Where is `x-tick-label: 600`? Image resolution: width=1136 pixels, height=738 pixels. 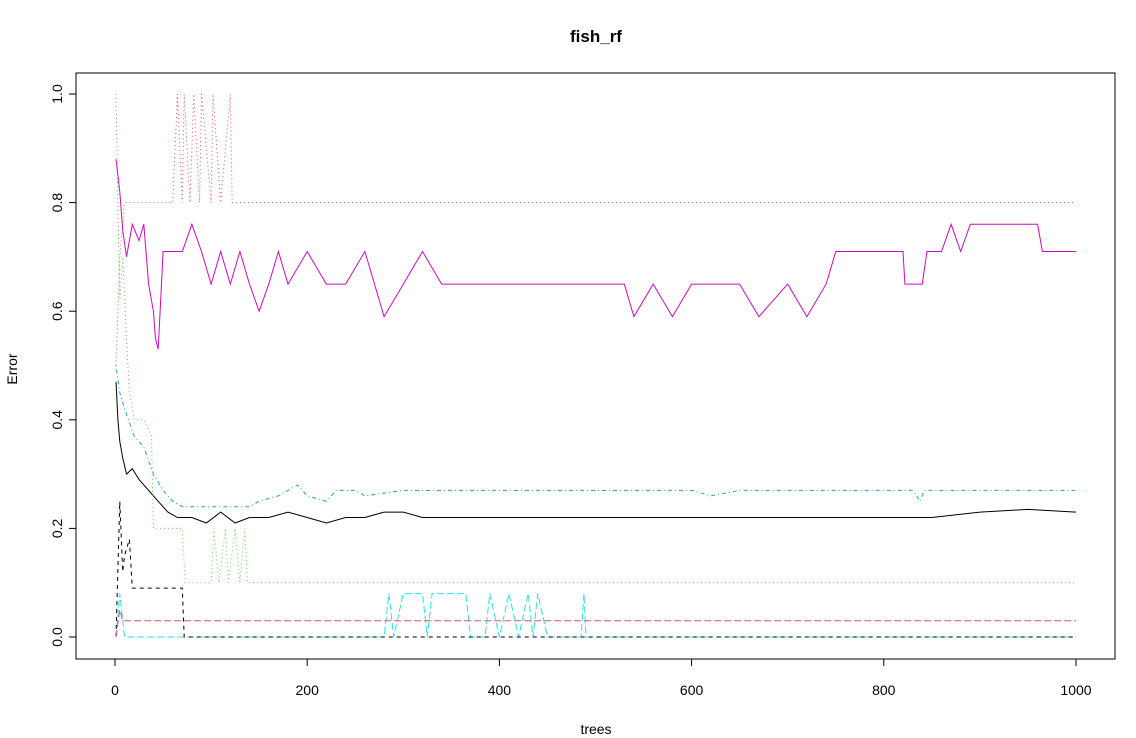 x-tick-label: 600 is located at coordinates (692, 690).